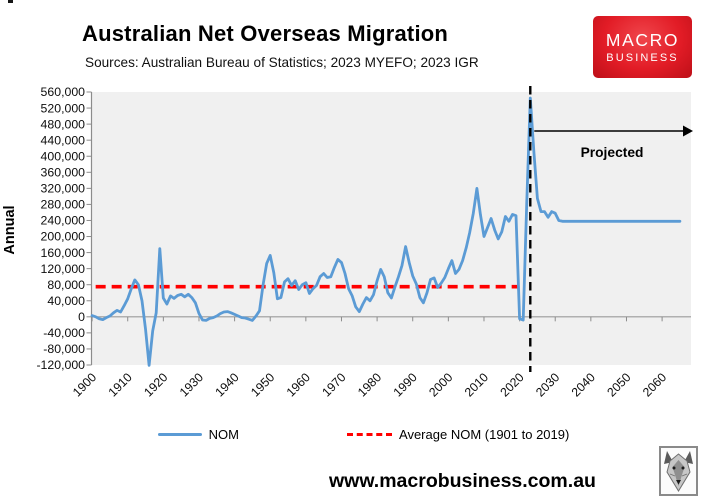 This screenshot has width=703, height=500. What do you see at coordinates (63, 108) in the screenshot?
I see `y-tick-label: 520,000` at bounding box center [63, 108].